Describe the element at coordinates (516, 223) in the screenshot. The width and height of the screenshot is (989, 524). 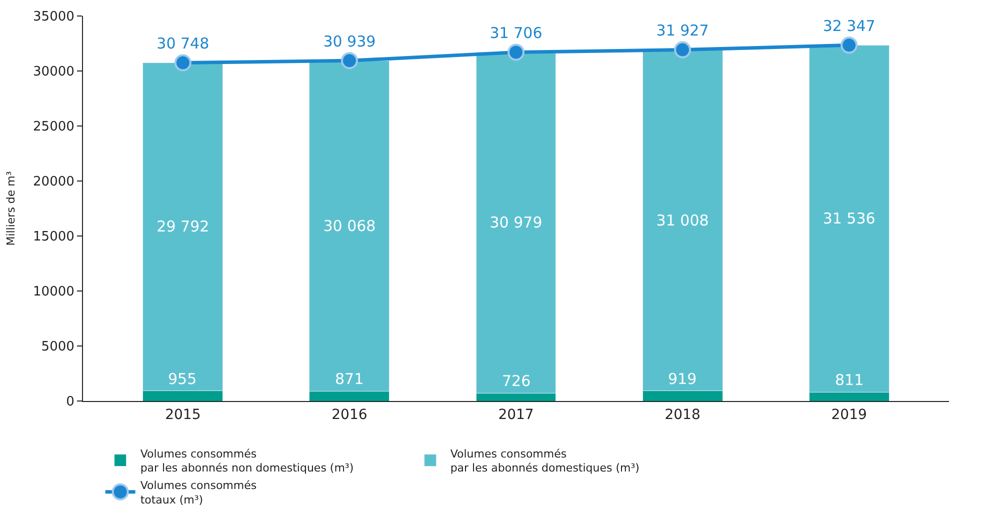
I see `data-label: 30 979` at that location.